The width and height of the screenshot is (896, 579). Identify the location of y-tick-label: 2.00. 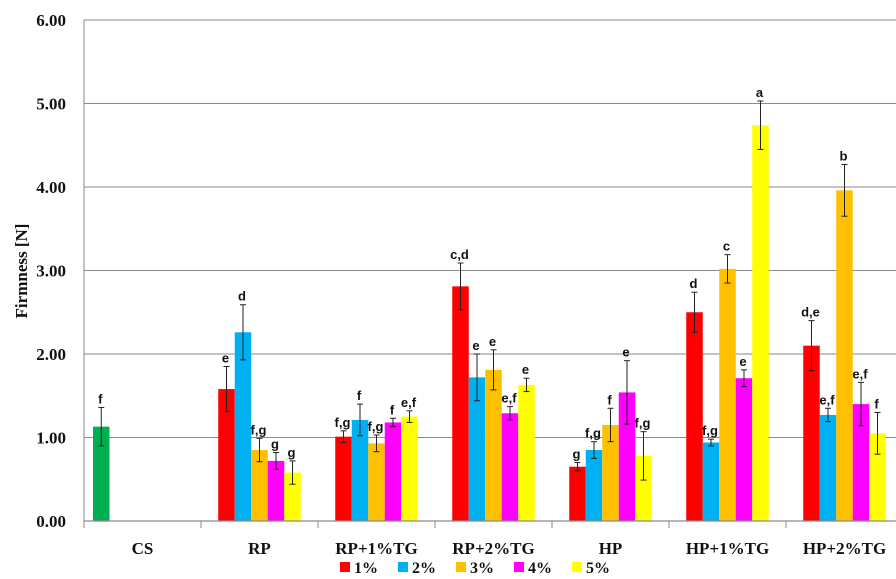
(51, 354).